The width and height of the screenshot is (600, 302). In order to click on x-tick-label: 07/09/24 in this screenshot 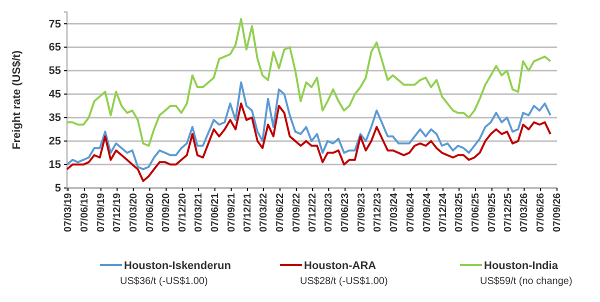, I will do `click(427, 212)`.